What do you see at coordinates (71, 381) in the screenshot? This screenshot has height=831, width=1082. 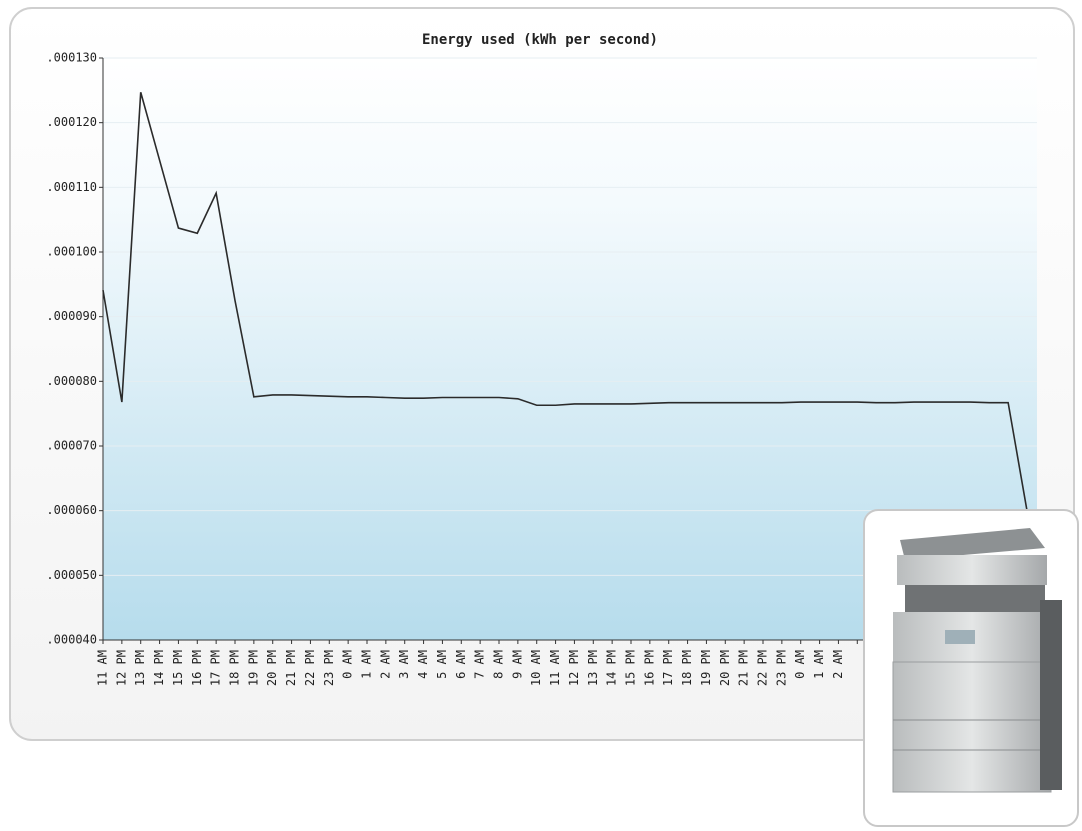 I see `y-tick-label: .000080` at bounding box center [71, 381].